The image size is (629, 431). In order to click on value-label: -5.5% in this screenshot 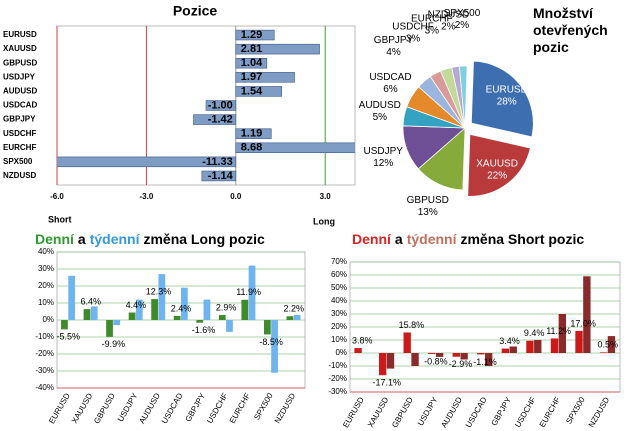, I will do `click(69, 337)`.